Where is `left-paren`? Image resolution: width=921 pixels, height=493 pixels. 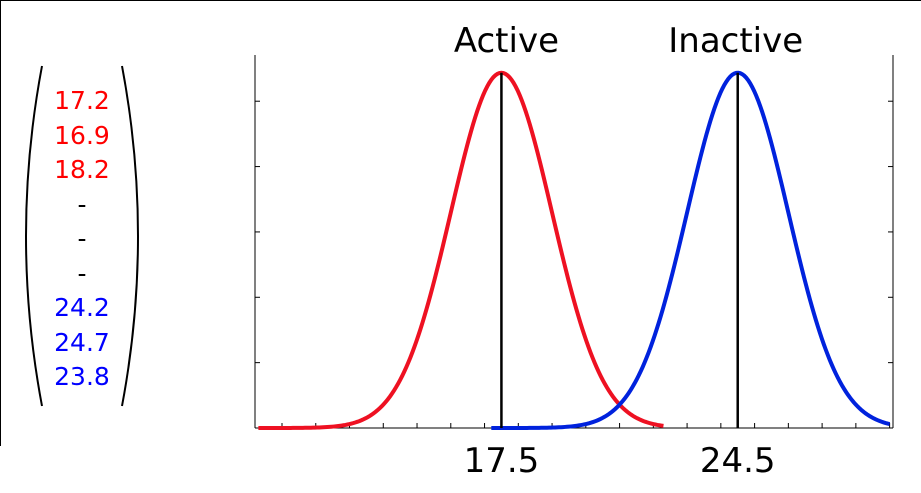 left-paren is located at coordinates (34, 236).